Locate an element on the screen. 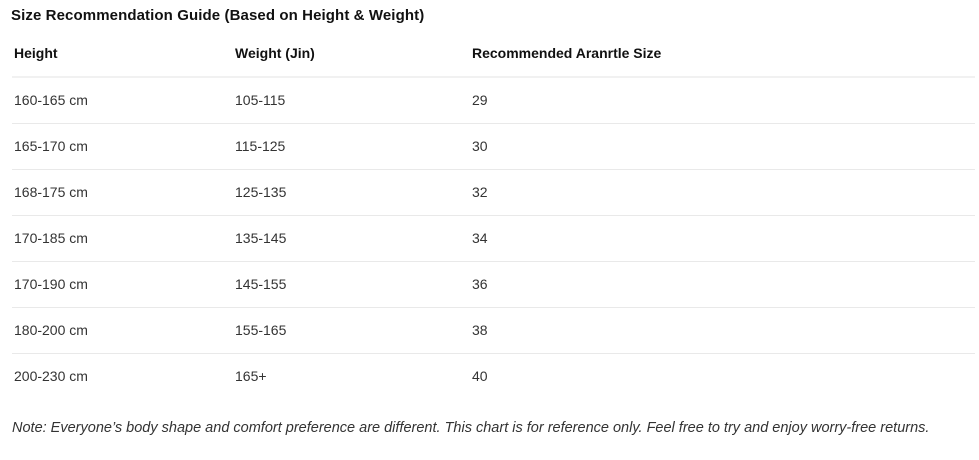 Image resolution: width=979 pixels, height=460 pixels. cell-weight: 145-155 is located at coordinates (261, 284).